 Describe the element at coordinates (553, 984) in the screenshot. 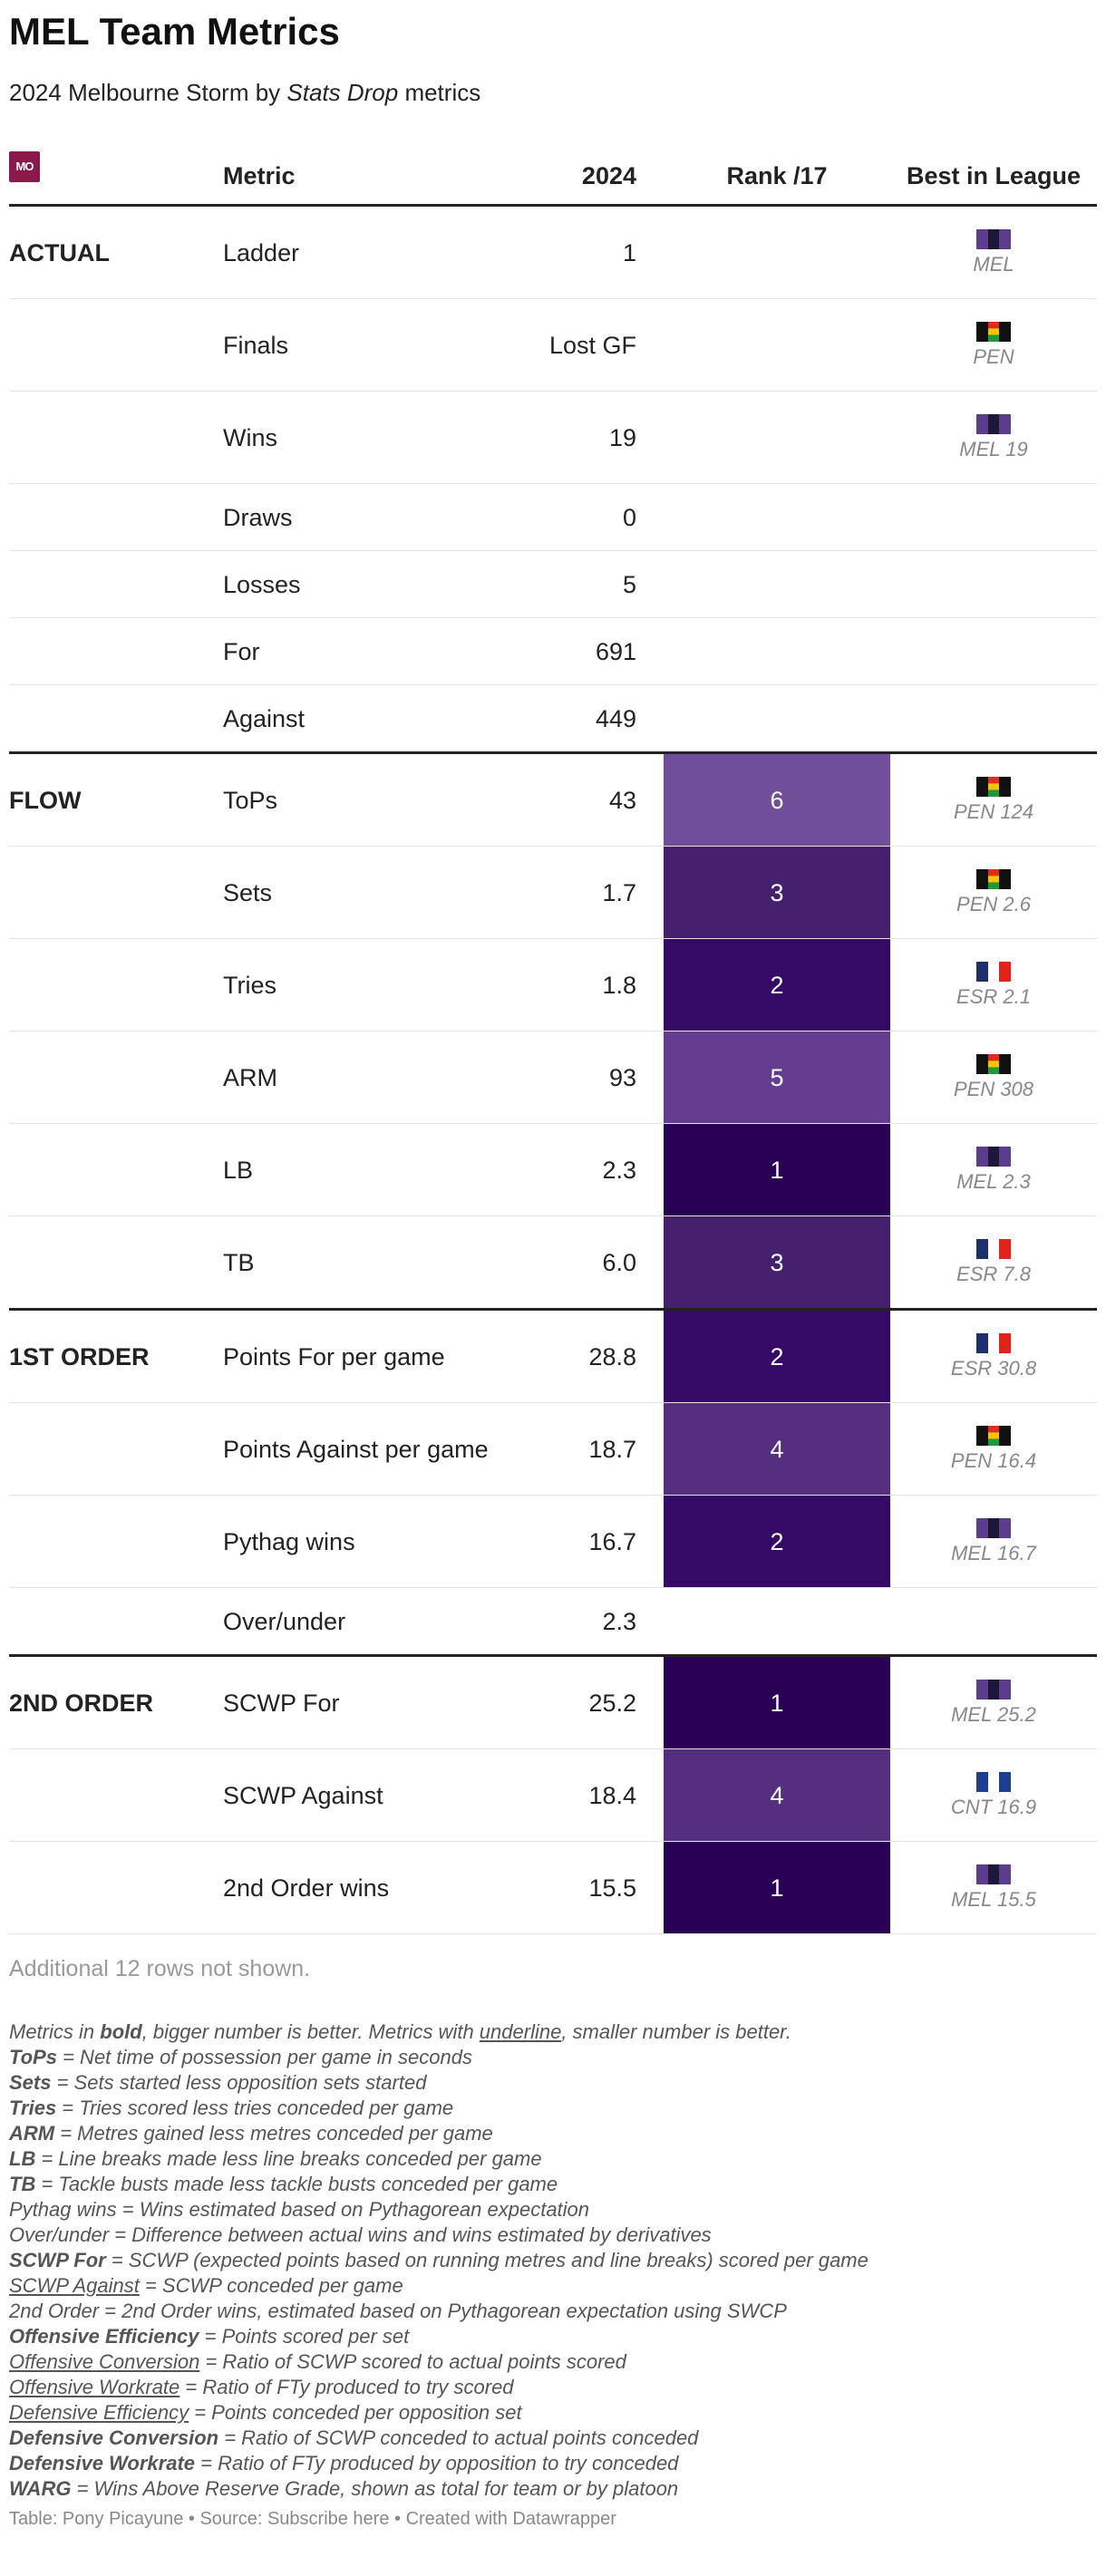

I see `table-row: Tries 1.8 2 ESR 2.1` at that location.